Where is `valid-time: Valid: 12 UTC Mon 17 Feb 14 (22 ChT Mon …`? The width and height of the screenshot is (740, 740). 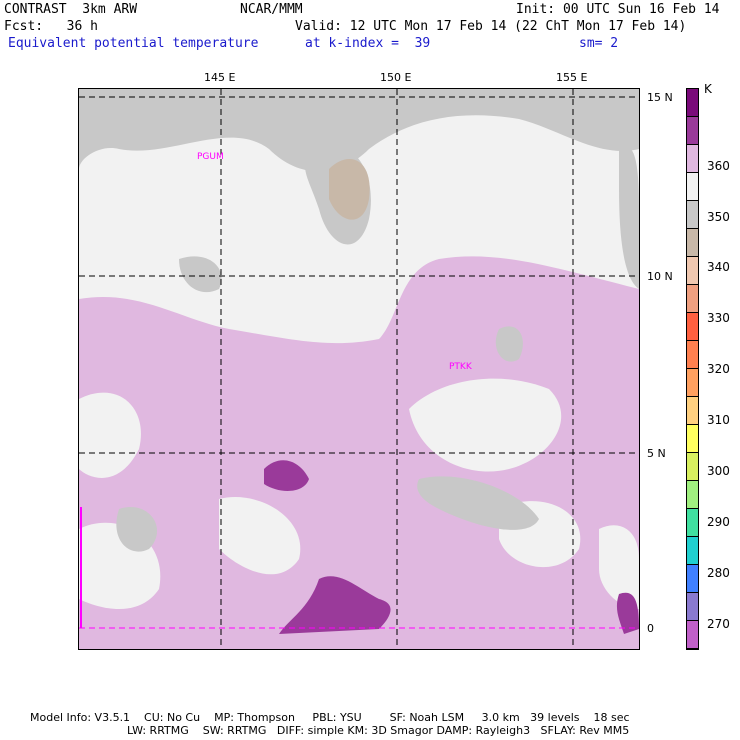
valid-time: Valid: 12 UTC Mon 17 Feb 14 (22 ChT Mon … is located at coordinates (491, 26).